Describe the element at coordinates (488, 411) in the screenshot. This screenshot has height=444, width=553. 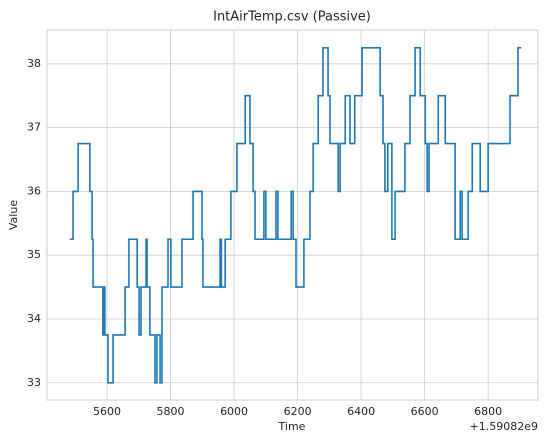
I see `x-tick-label: 6800` at that location.